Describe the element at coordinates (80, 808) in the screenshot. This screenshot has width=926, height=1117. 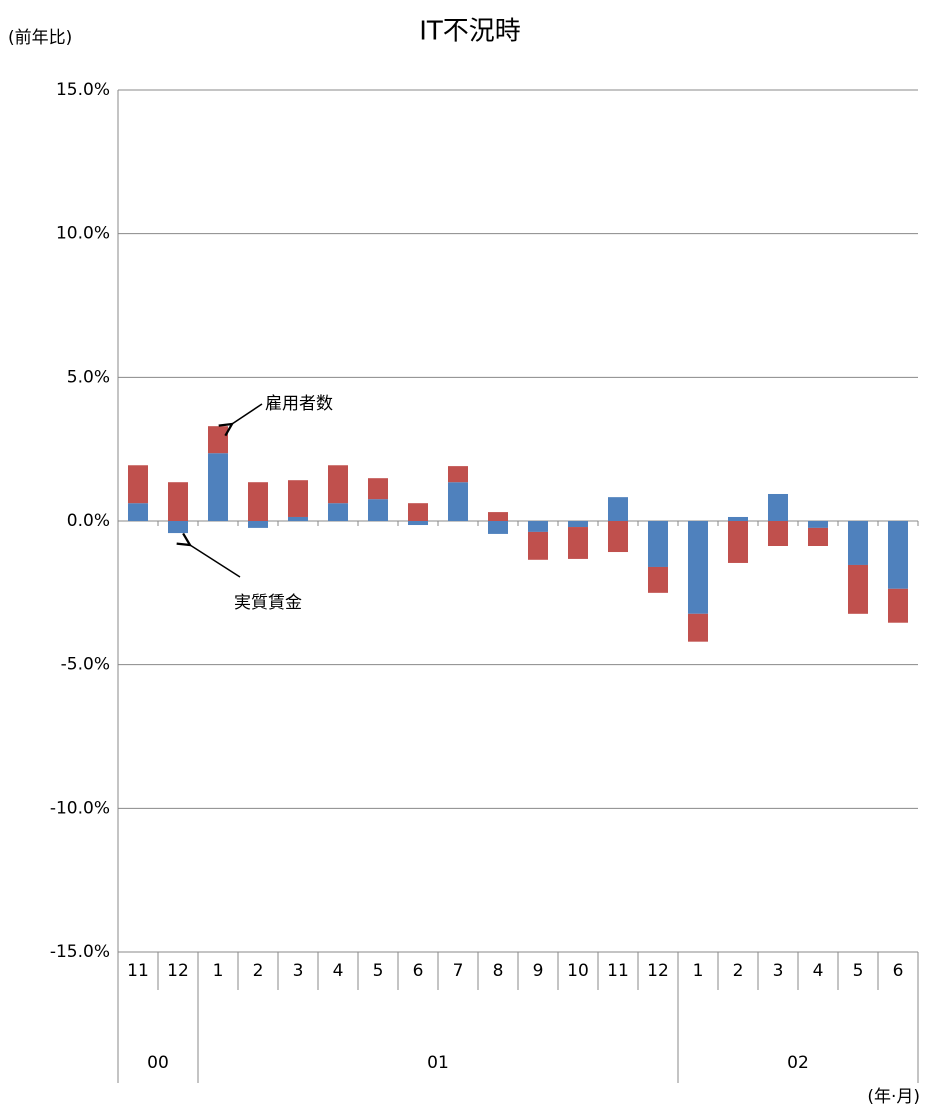
I see `y-tick-label: -10.0%` at that location.